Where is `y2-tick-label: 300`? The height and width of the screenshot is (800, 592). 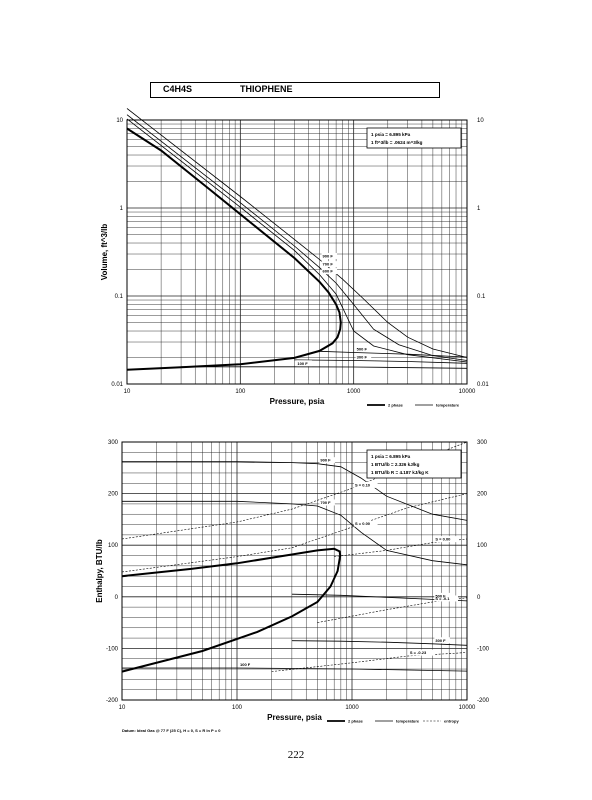 y2-tick-label: 300 is located at coordinates (482, 443).